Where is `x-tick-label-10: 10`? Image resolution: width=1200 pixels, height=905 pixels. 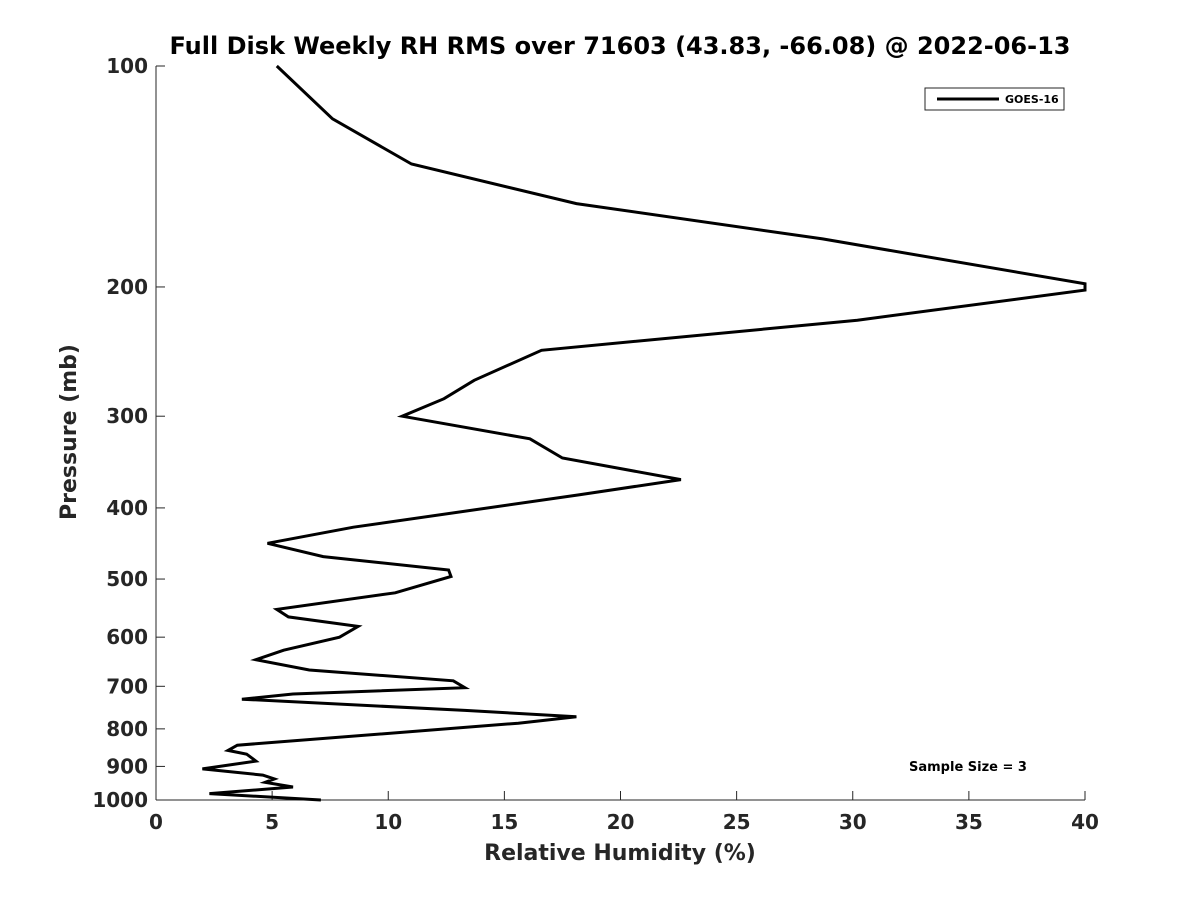 x-tick-label-10: 10 is located at coordinates (388, 822).